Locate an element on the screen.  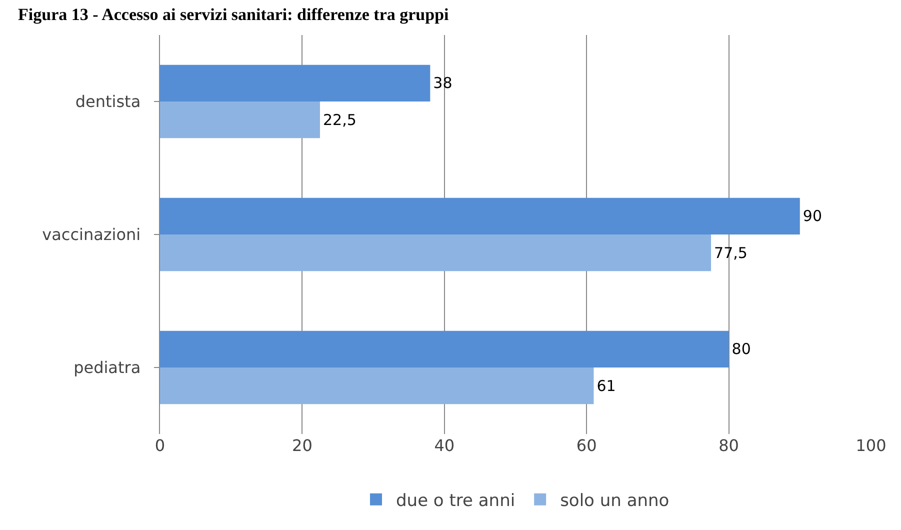
x-tick-label: 80 is located at coordinates (728, 445).